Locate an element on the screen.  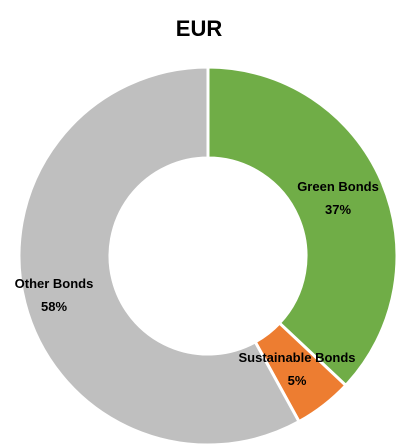
slice-label-value: 5% is located at coordinates (297, 380).